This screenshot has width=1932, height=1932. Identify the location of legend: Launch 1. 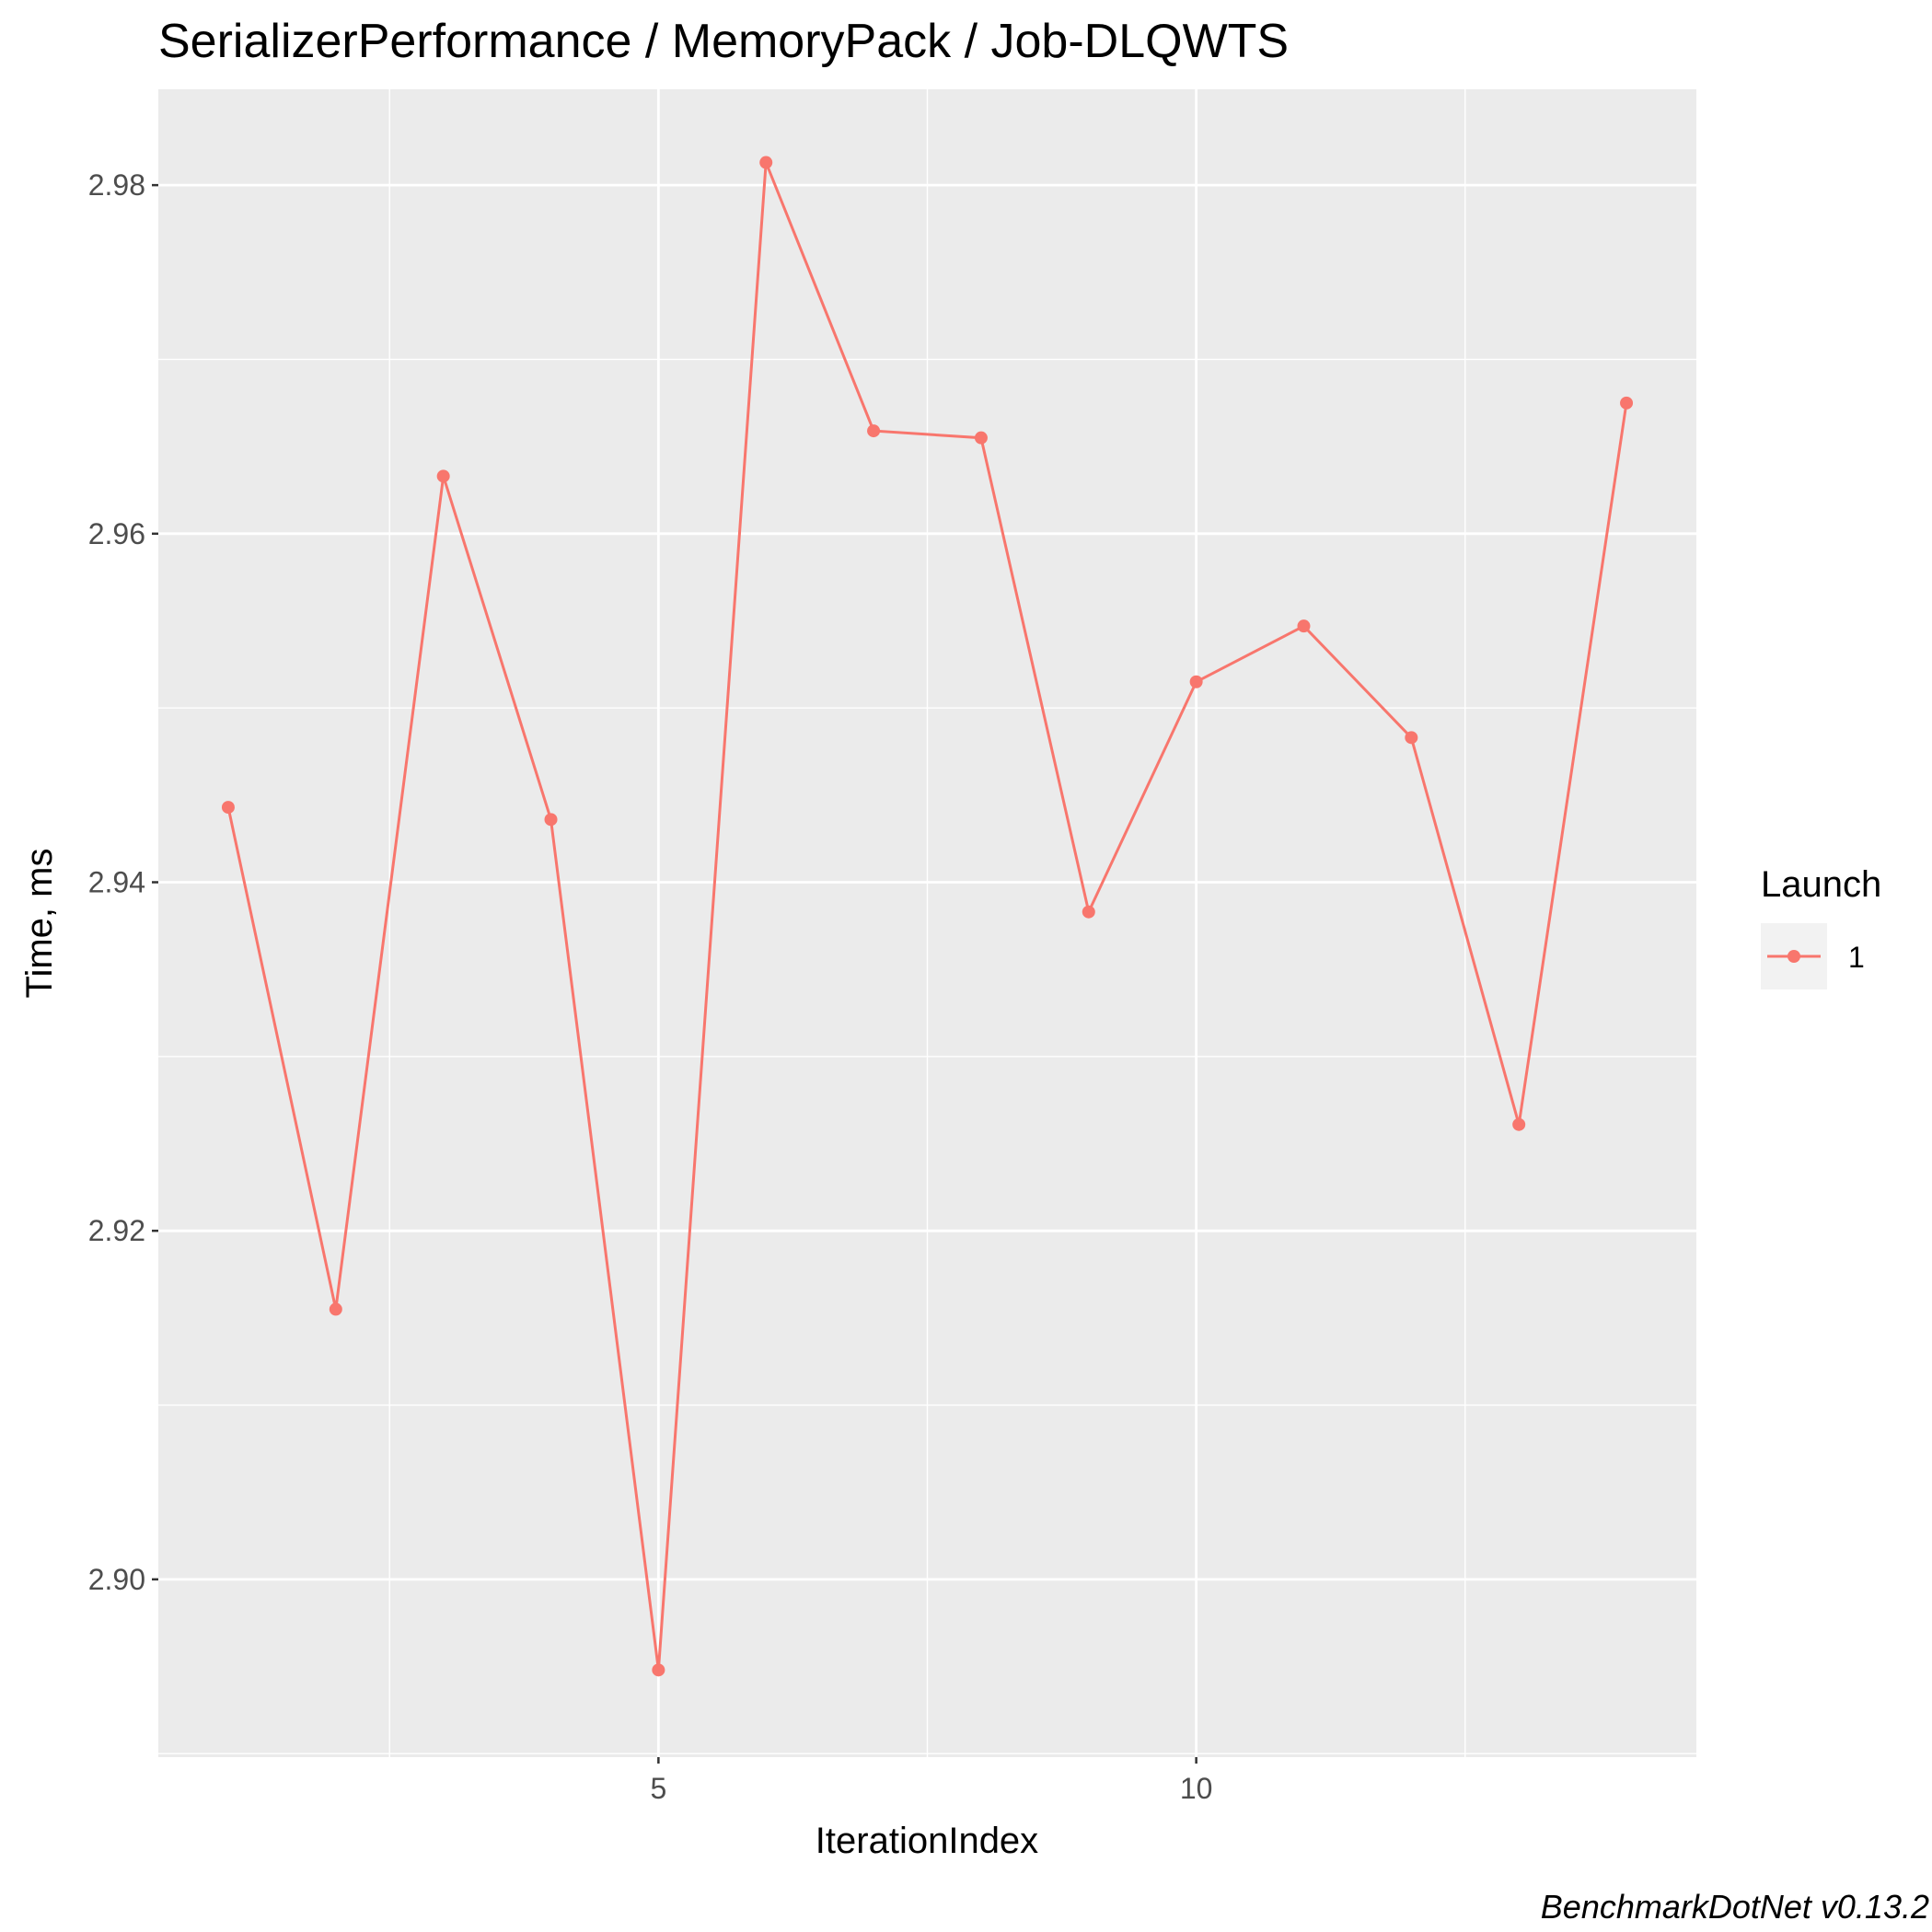
(1821, 927).